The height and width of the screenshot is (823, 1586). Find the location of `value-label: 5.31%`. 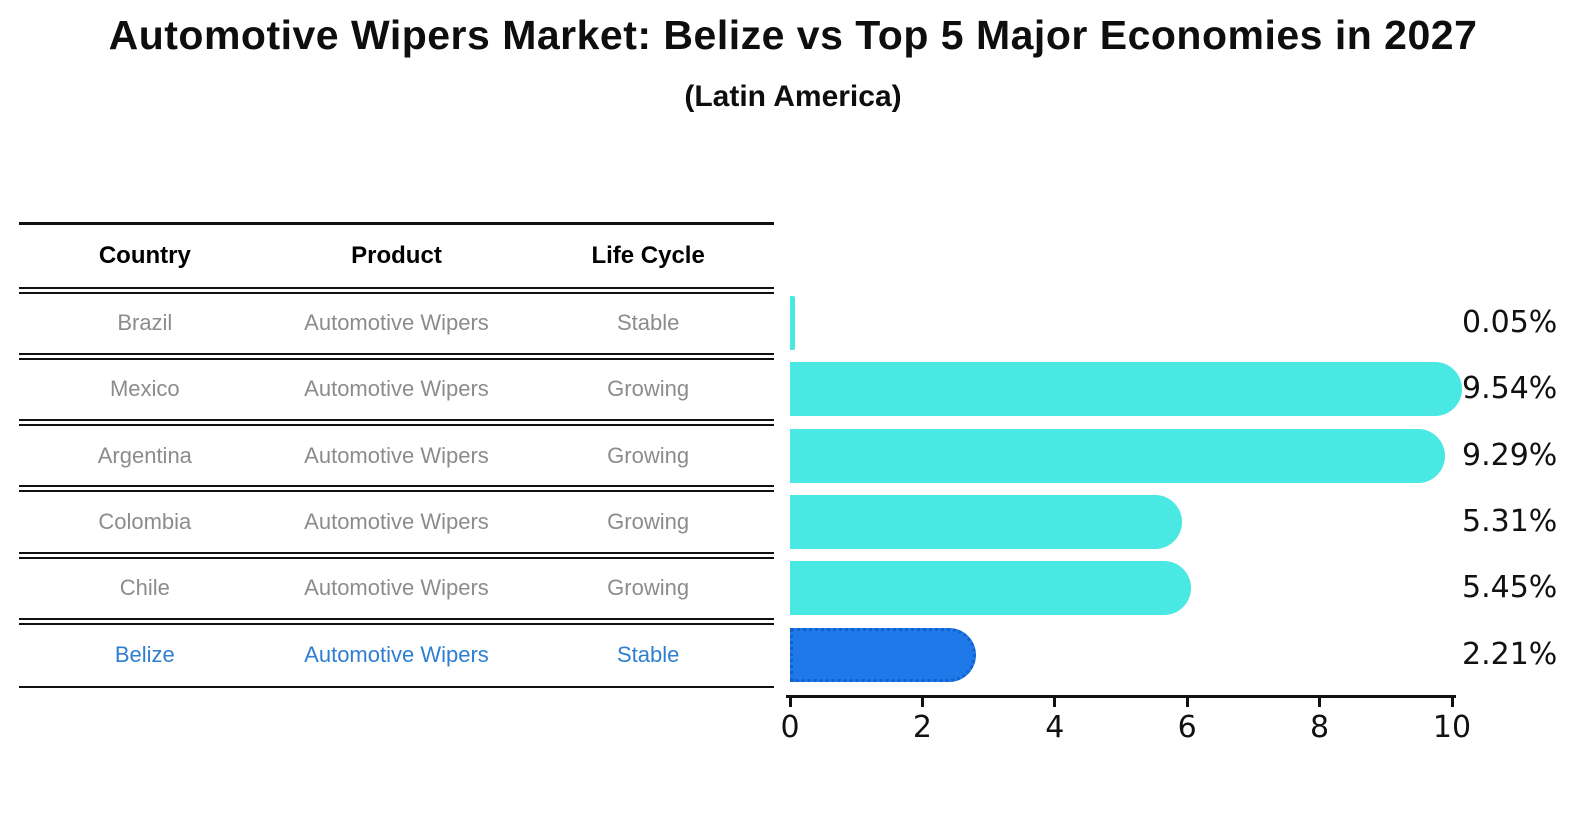

value-label: 5.31% is located at coordinates (1510, 521).